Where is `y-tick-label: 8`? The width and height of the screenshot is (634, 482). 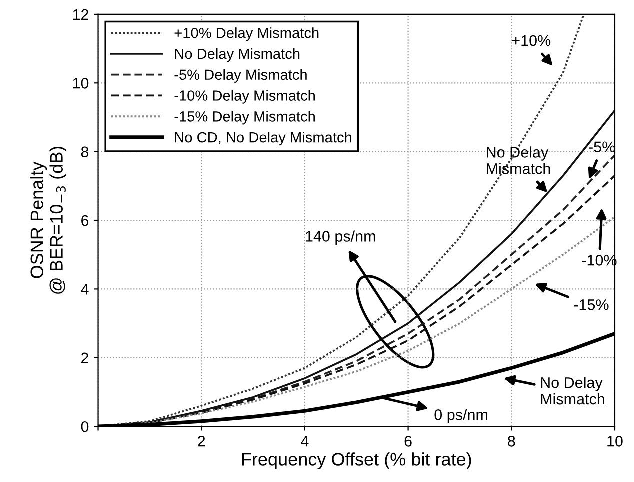 y-tick-label: 8 is located at coordinates (85, 152).